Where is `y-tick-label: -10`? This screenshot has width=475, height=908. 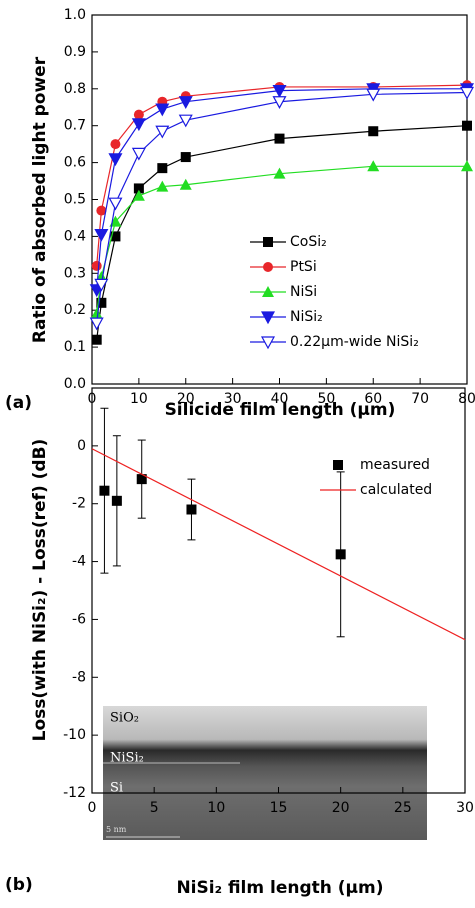
y-tick-label: -10 is located at coordinates (74, 735).